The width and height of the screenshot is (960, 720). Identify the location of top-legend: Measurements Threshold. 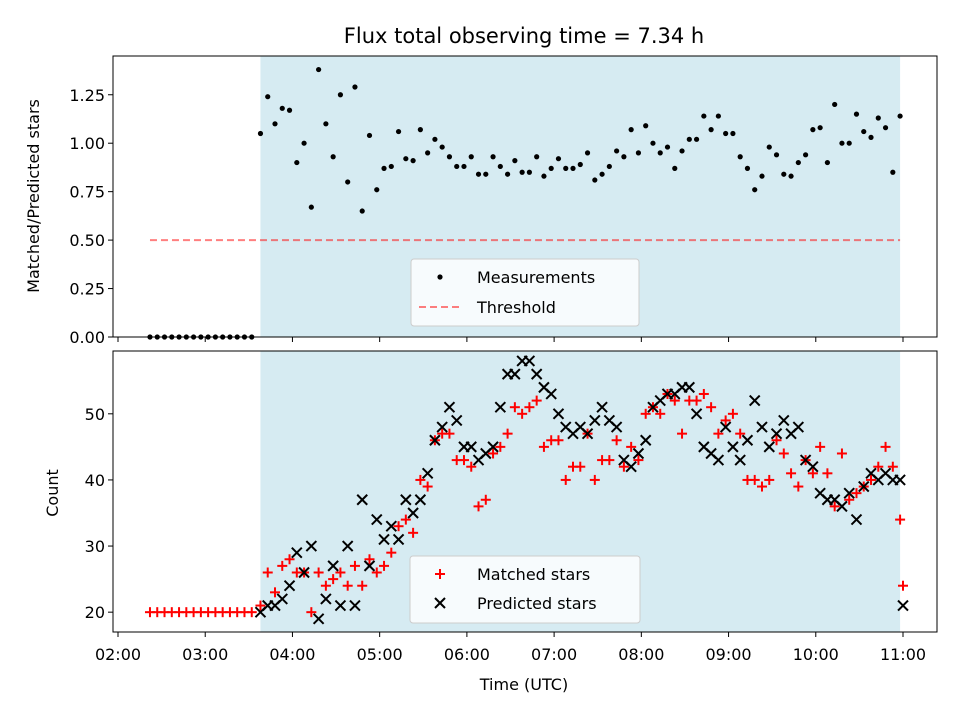
(525, 292).